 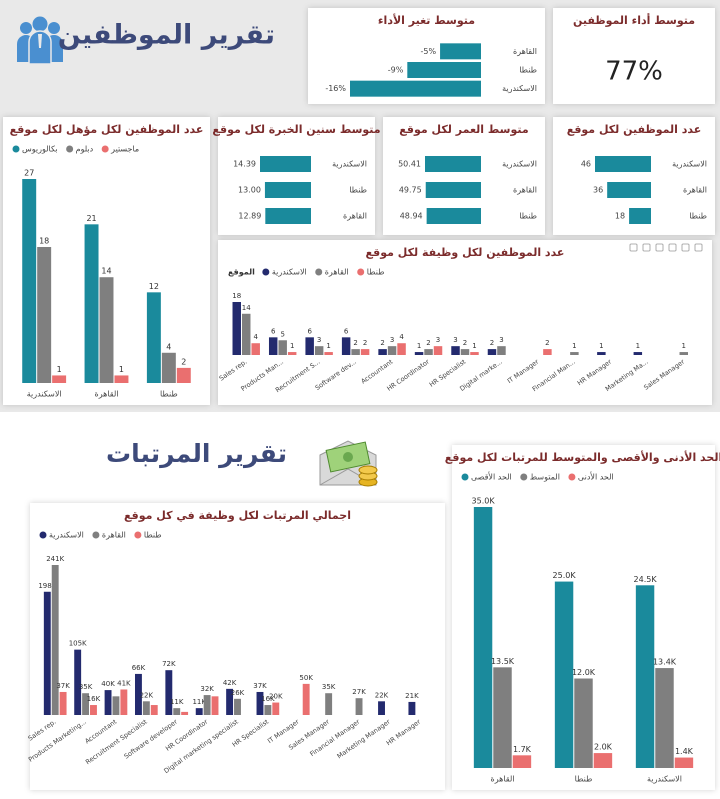 I want to click on value-label: 13.5K, so click(x=503, y=661).